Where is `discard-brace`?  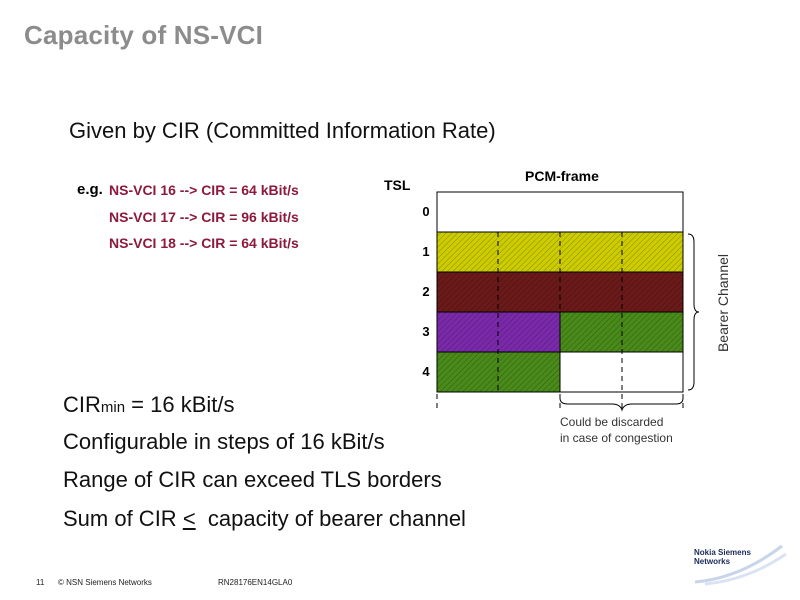 discard-brace is located at coordinates (621, 404).